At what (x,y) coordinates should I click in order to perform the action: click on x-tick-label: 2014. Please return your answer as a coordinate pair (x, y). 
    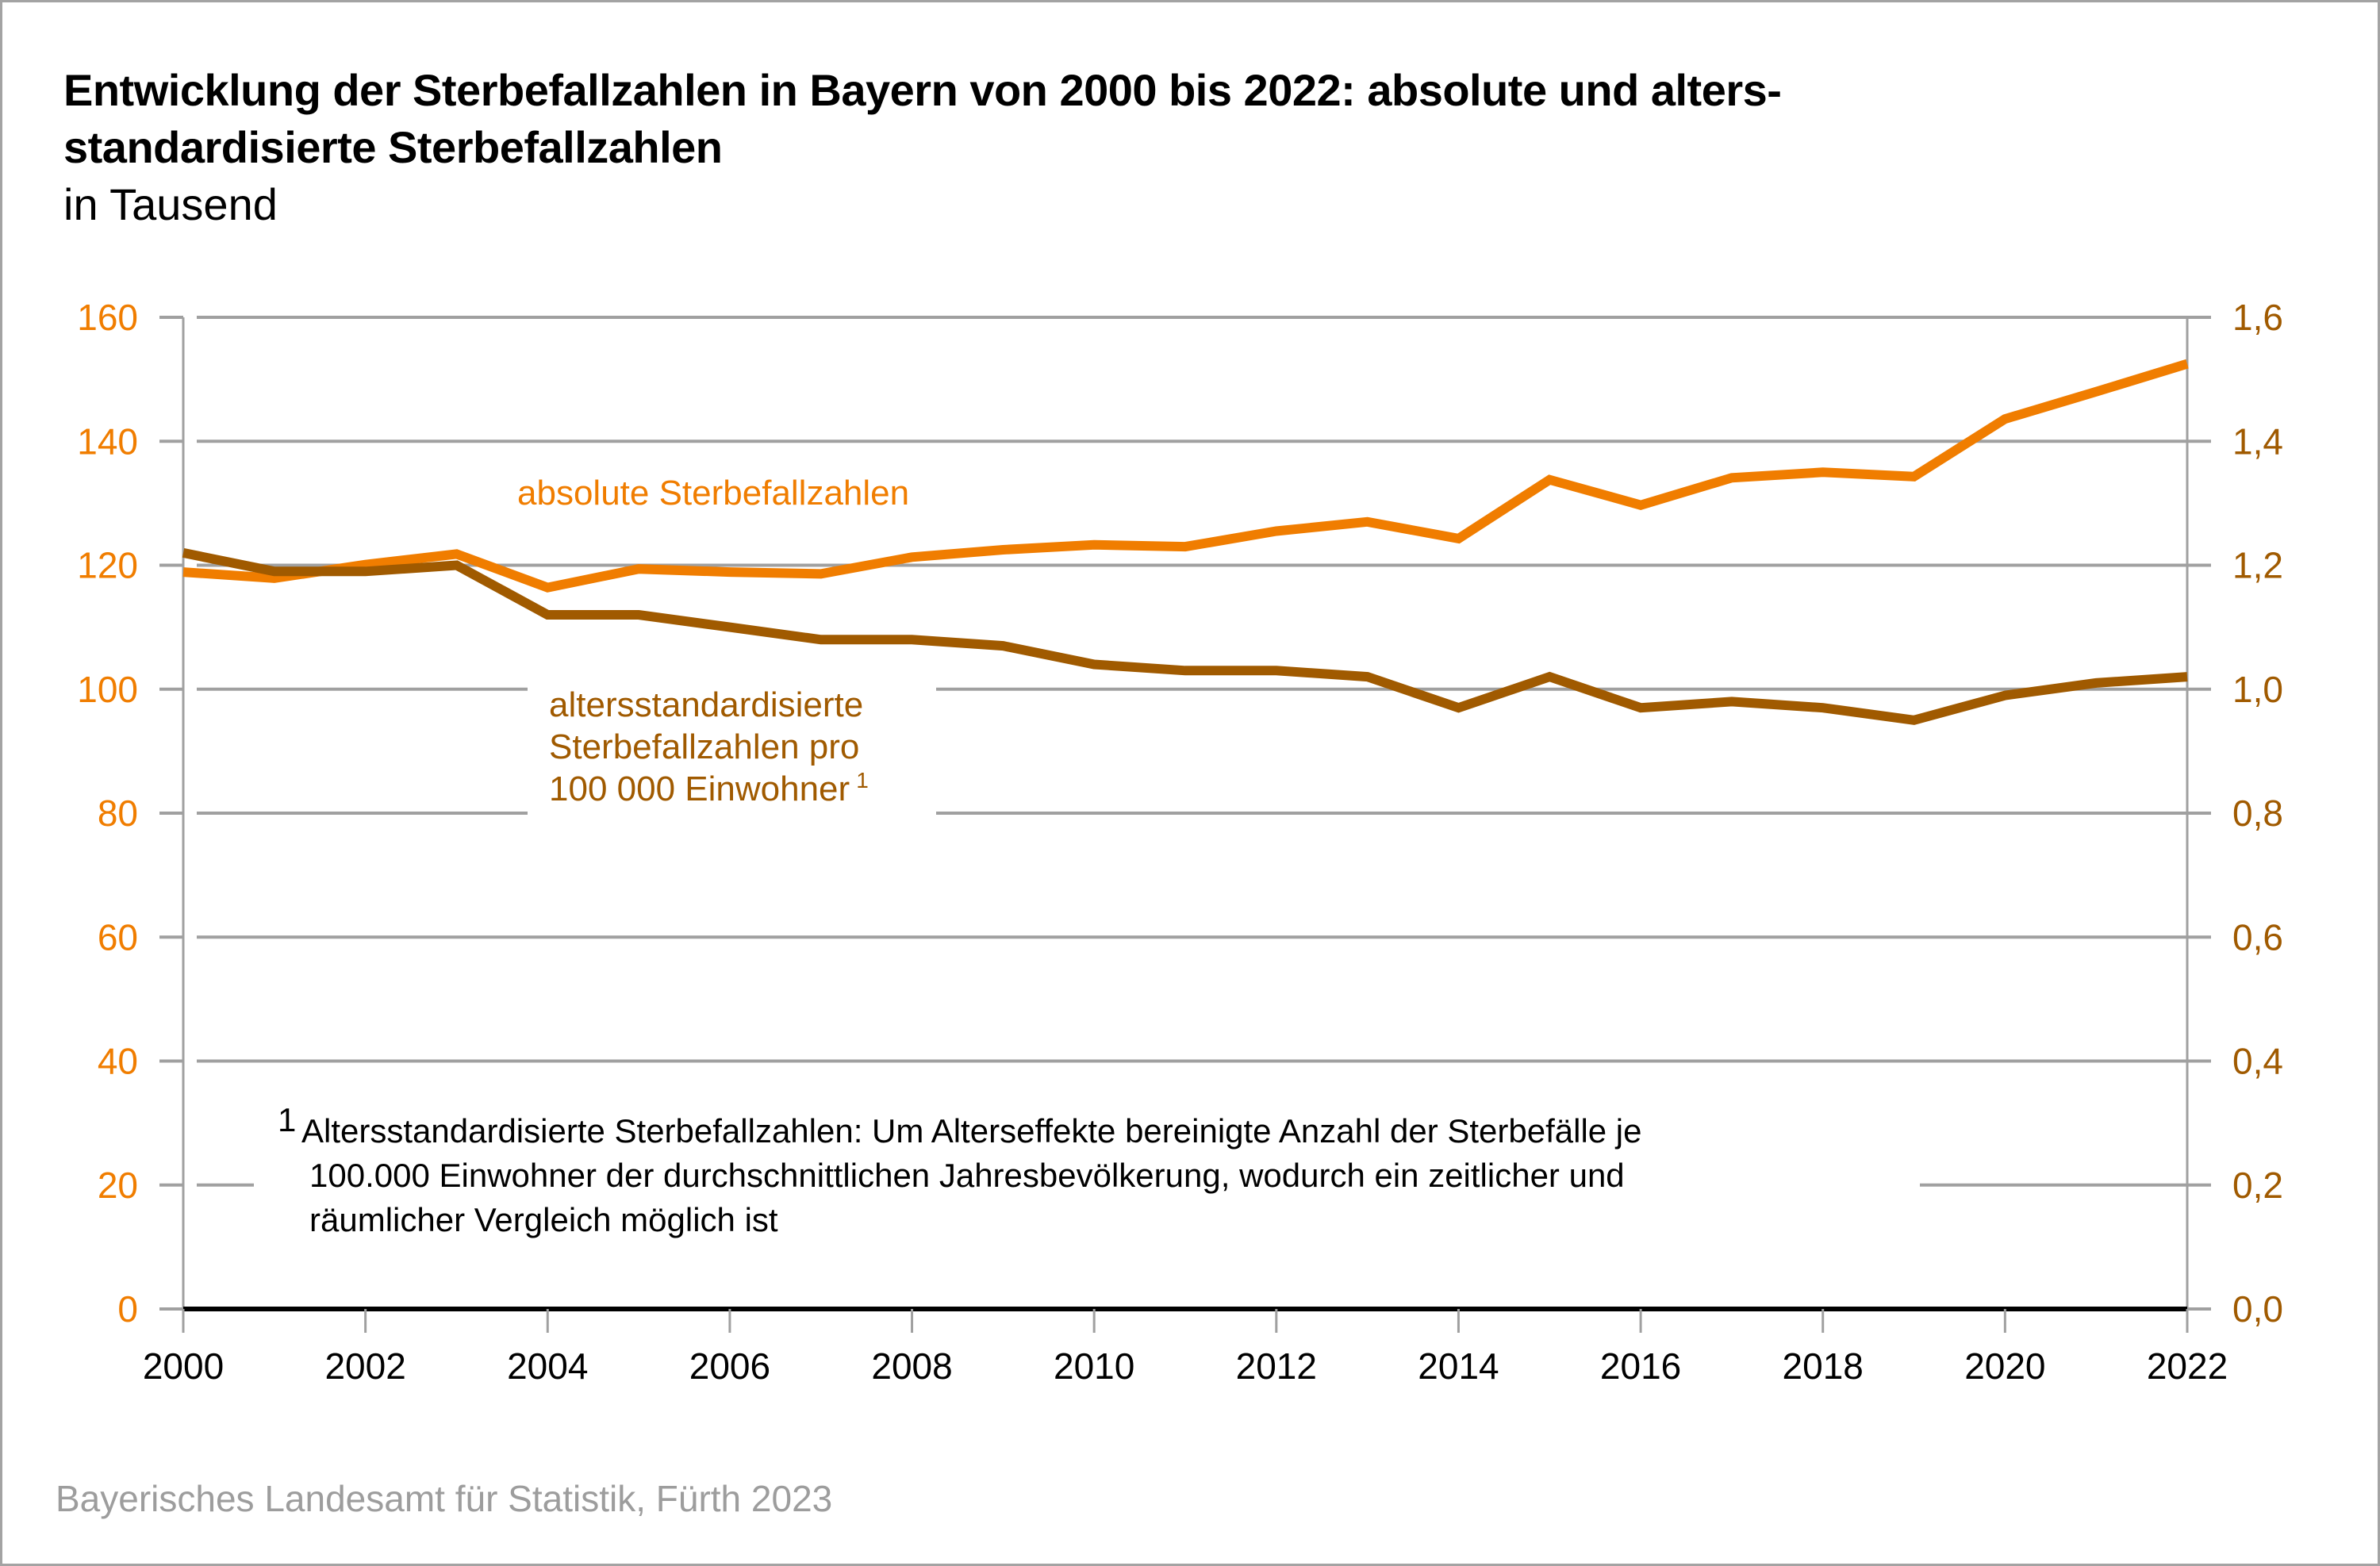
    Looking at the image, I should click on (1458, 1366).